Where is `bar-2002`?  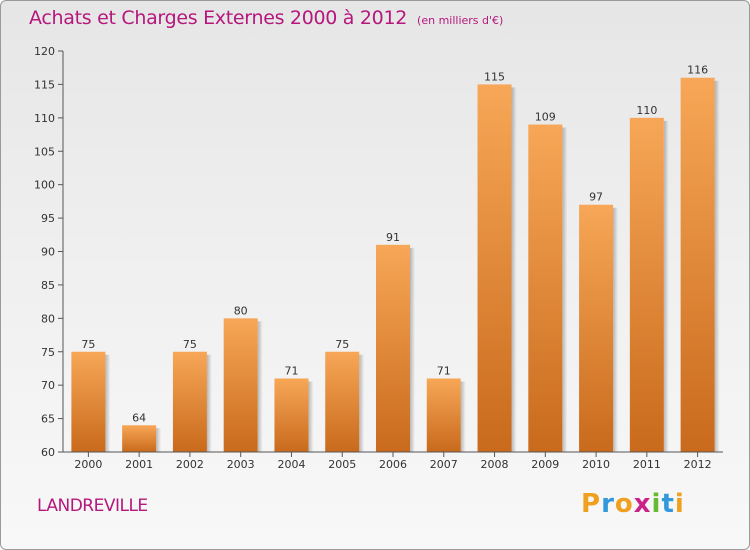 bar-2002 is located at coordinates (189, 401).